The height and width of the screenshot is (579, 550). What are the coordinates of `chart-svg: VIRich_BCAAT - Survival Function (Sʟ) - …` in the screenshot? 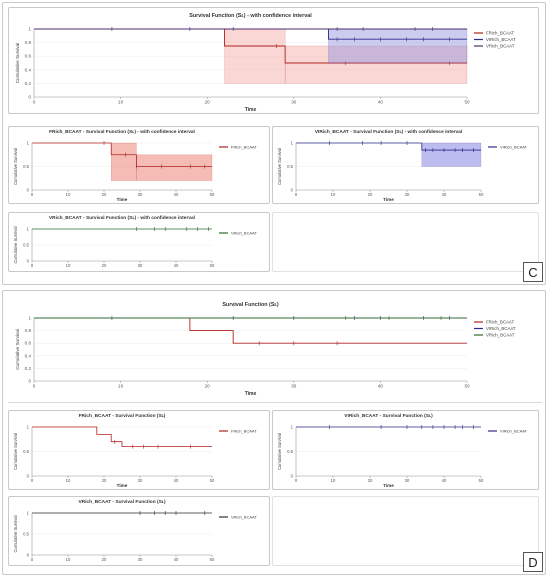 It's located at (402, 165).